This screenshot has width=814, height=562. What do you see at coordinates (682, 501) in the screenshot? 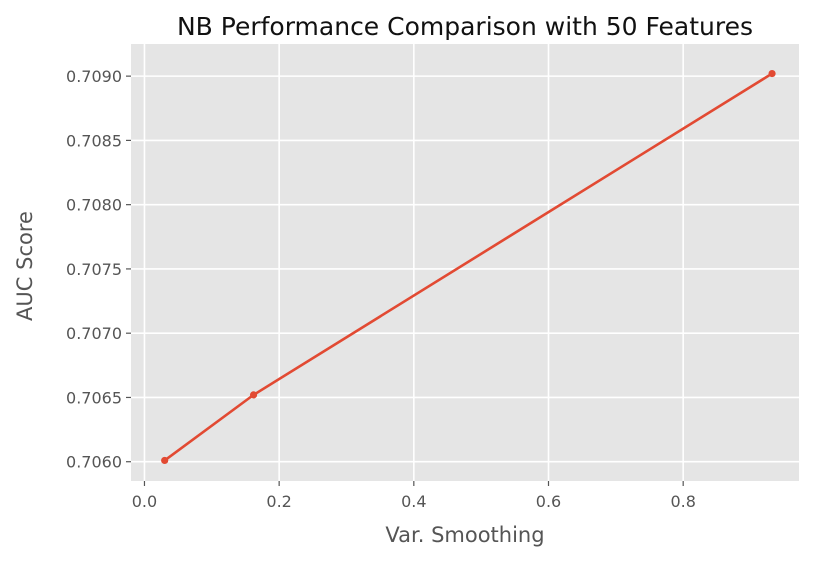
I see `x-tick-label: 0.8` at bounding box center [682, 501].